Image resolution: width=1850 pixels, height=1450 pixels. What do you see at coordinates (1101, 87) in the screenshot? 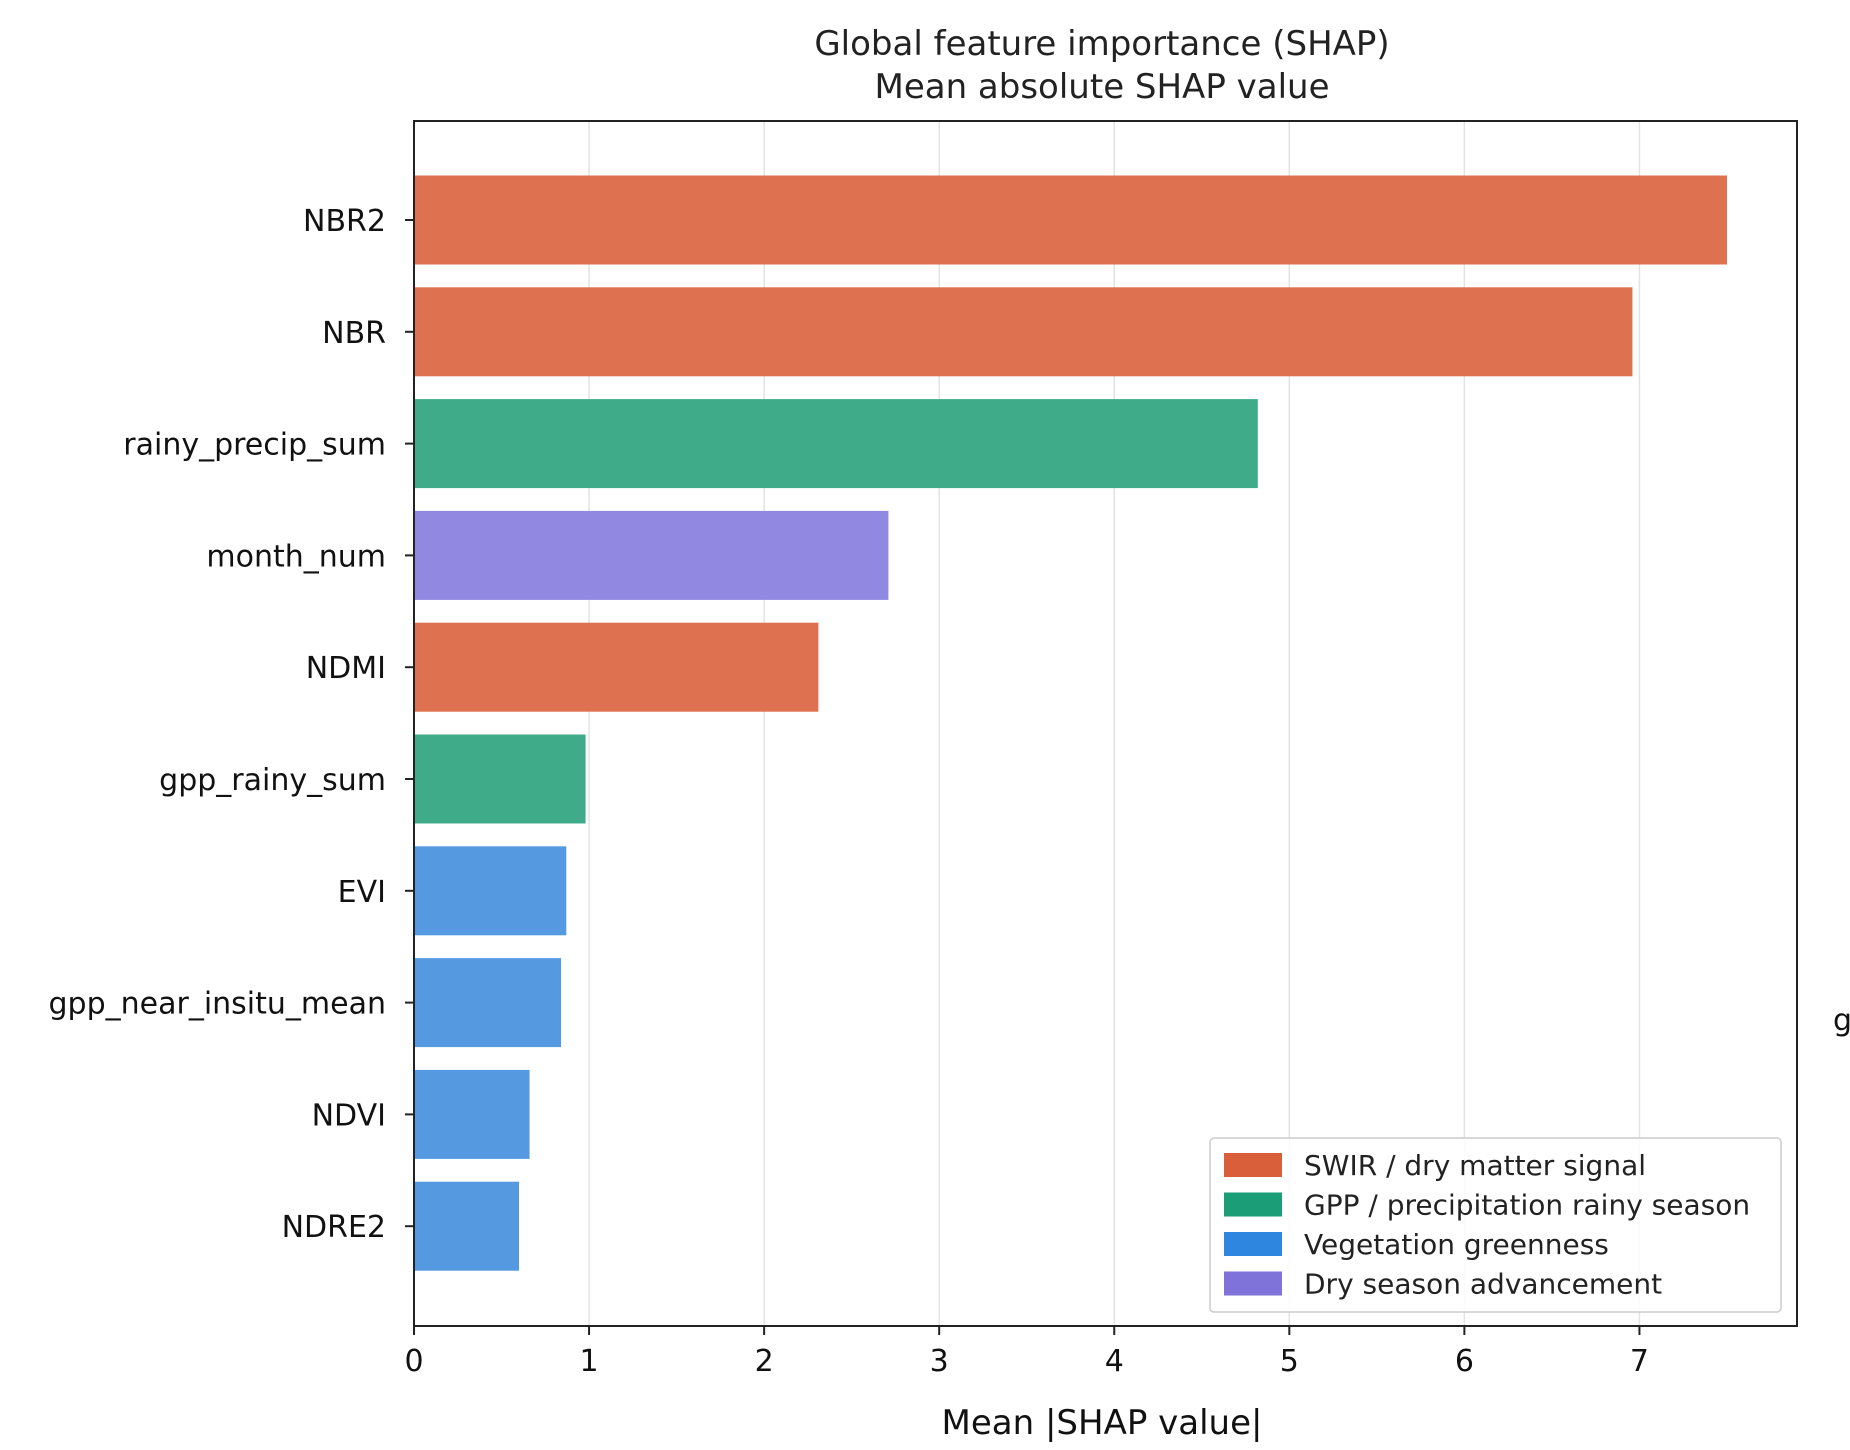
I see `chart-subtitle: Mean absolute SHAP value` at bounding box center [1101, 87].